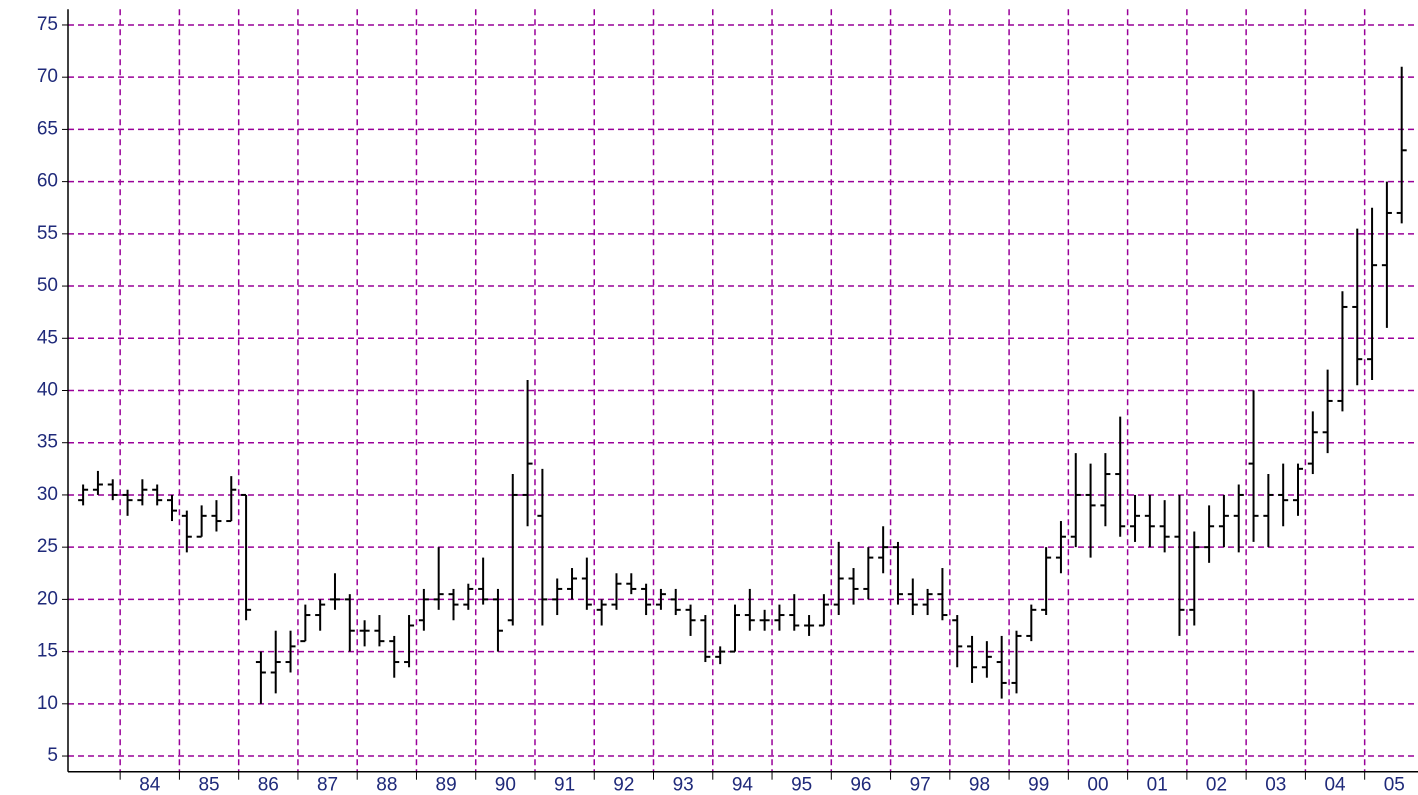  What do you see at coordinates (1157, 785) in the screenshot?
I see `x-tick-label: 01` at bounding box center [1157, 785].